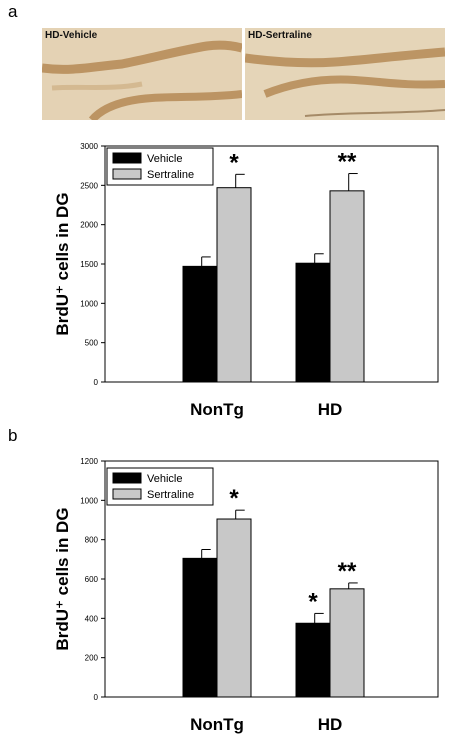  Describe the element at coordinates (89, 146) in the screenshot. I see `y-tick-label: 3000` at that location.